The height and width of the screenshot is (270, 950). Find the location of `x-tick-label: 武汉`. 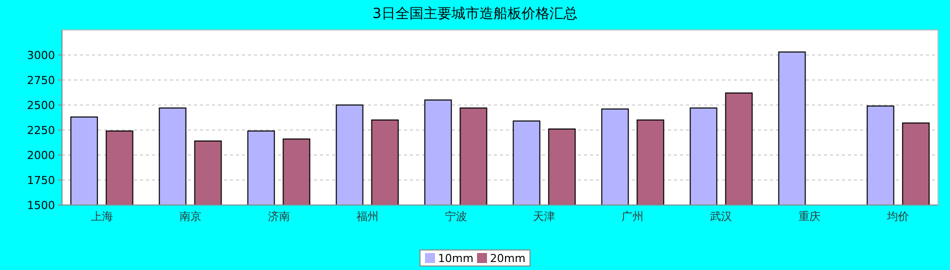

x-tick-label: 武汉 is located at coordinates (721, 216).